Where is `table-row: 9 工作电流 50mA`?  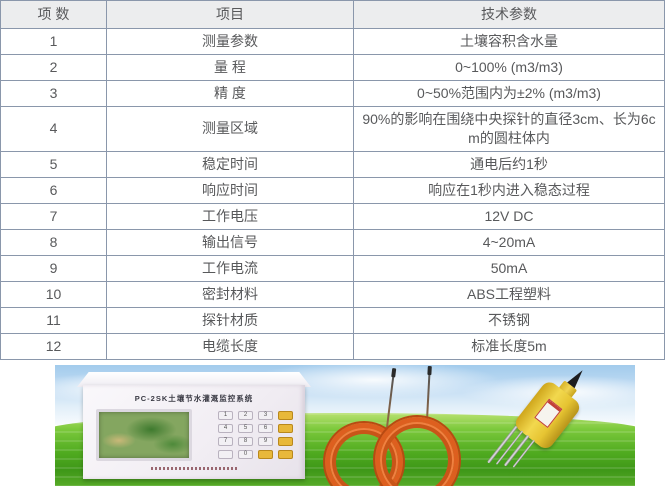
table-row: 9 工作电流 50mA is located at coordinates (332, 268).